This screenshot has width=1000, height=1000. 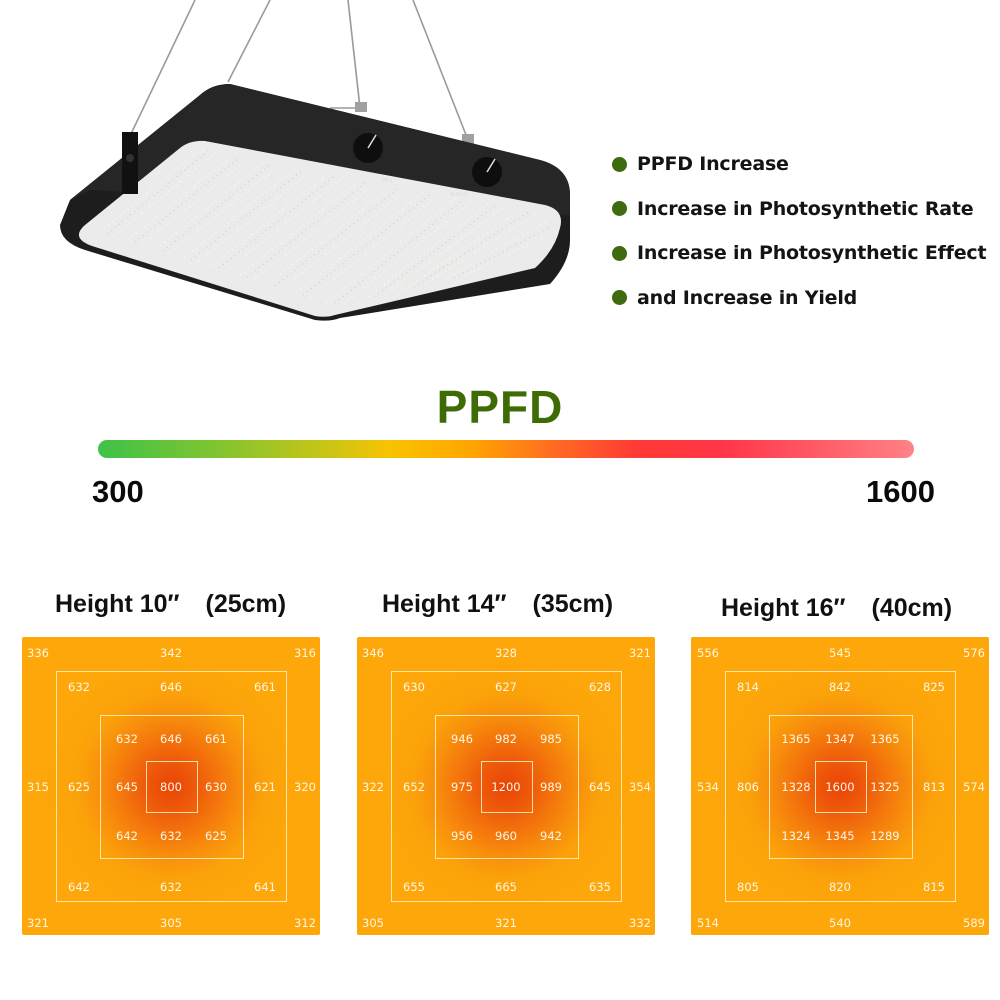 I want to click on ppfd-value: 1324, so click(x=796, y=836).